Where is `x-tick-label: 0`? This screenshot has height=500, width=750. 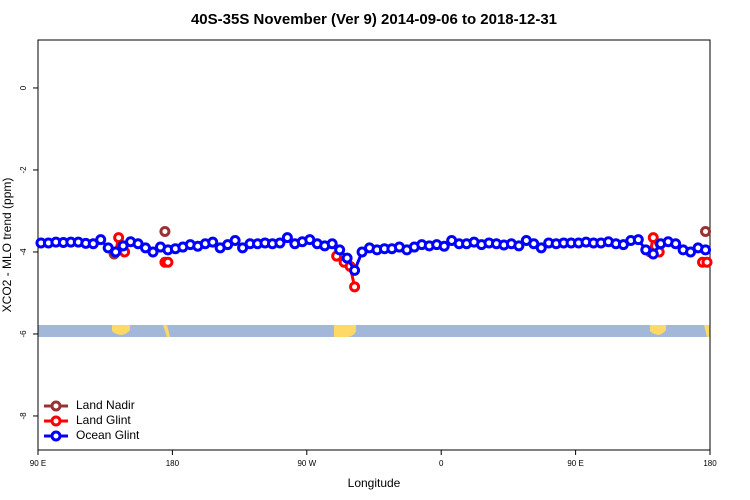
x-tick-label: 0 is located at coordinates (441, 463).